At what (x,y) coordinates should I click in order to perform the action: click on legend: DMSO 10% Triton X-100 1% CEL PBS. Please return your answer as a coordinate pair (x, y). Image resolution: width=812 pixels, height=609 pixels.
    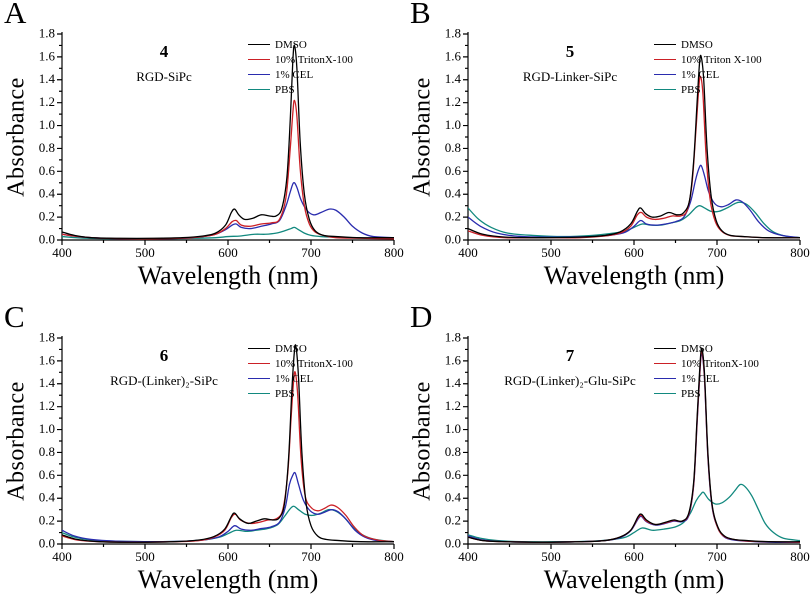
    Looking at the image, I should click on (708, 67).